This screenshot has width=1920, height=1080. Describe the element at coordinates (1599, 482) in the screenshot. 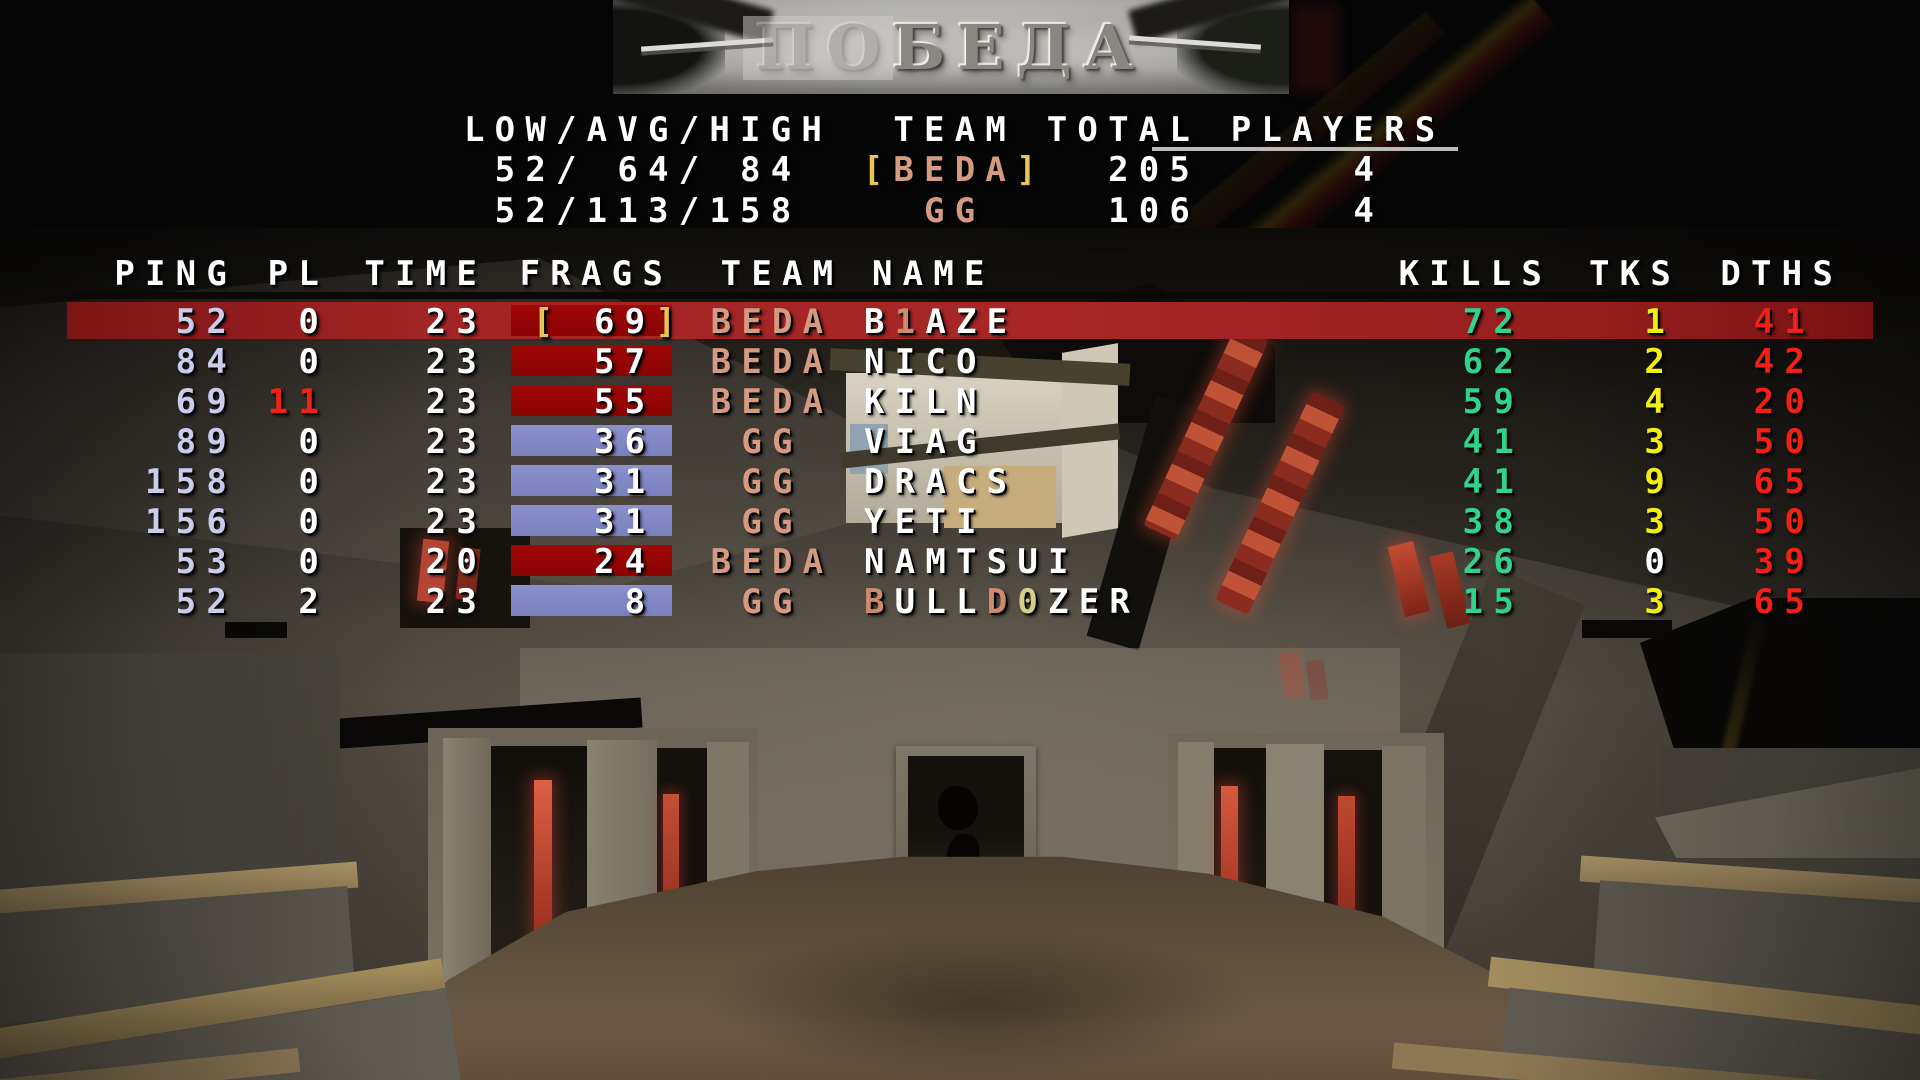

I see `cell-tks: 9` at that location.